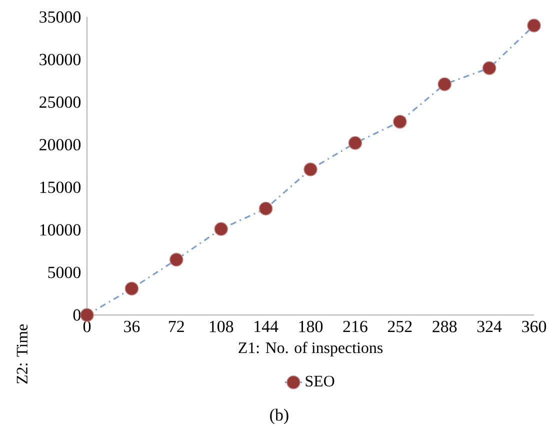 This screenshot has width=554, height=448. What do you see at coordinates (444, 326) in the screenshot?
I see `x-tick-label: 288` at bounding box center [444, 326].